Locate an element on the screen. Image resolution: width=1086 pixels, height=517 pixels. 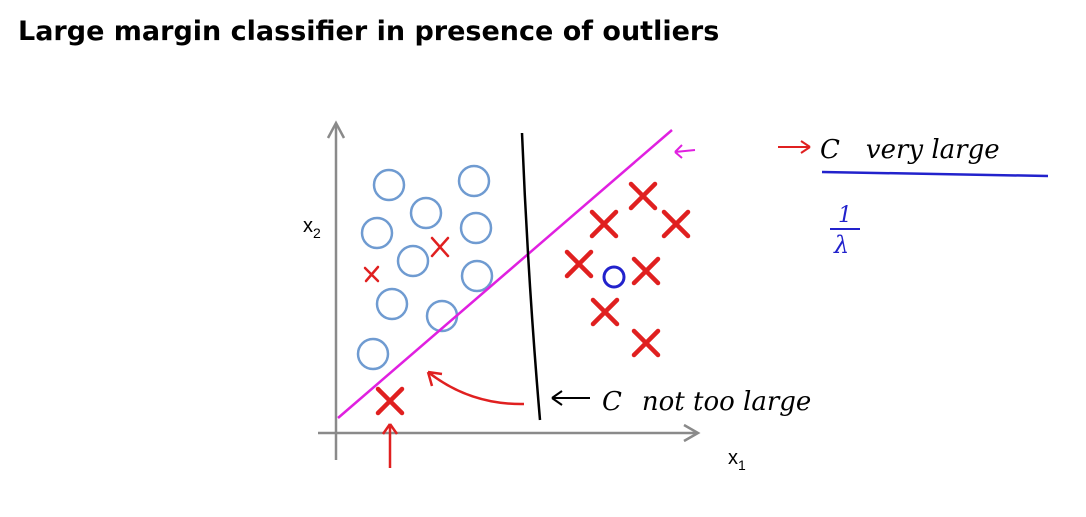
fraction: 1 λ is located at coordinates (845, 231).